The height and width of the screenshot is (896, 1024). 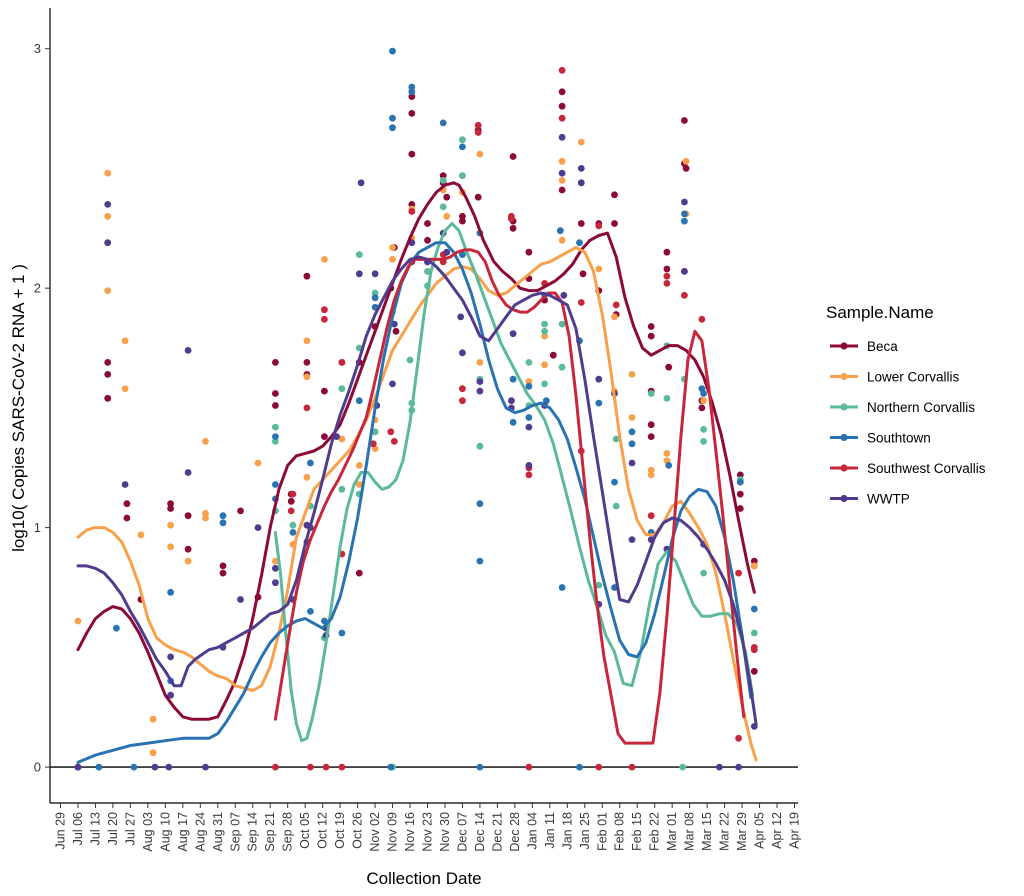 What do you see at coordinates (113, 828) in the screenshot?
I see `x-tick-label: Jul 20` at bounding box center [113, 828].